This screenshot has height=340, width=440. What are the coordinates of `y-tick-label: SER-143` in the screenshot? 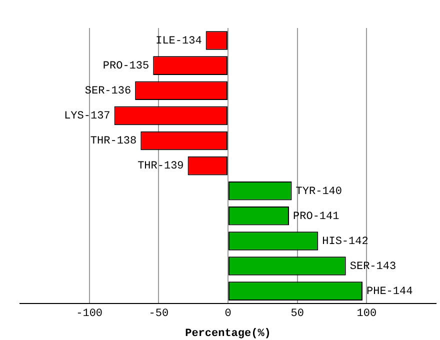 It's located at (373, 266).